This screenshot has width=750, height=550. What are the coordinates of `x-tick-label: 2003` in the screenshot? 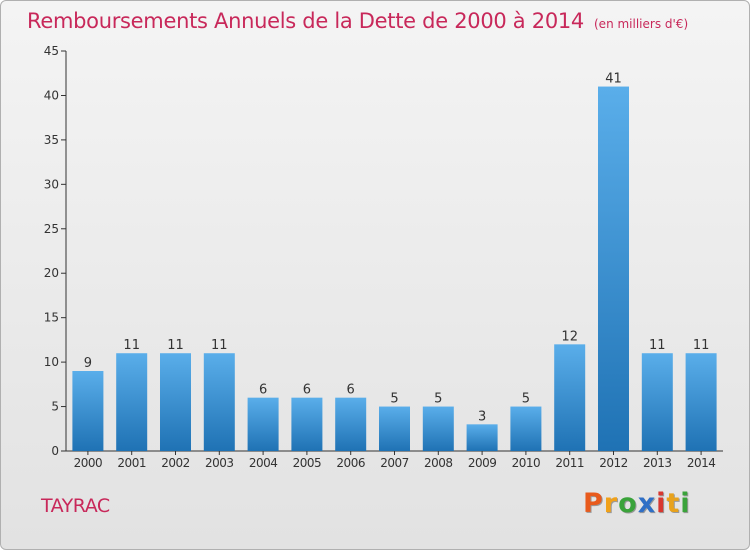 It's located at (219, 463).